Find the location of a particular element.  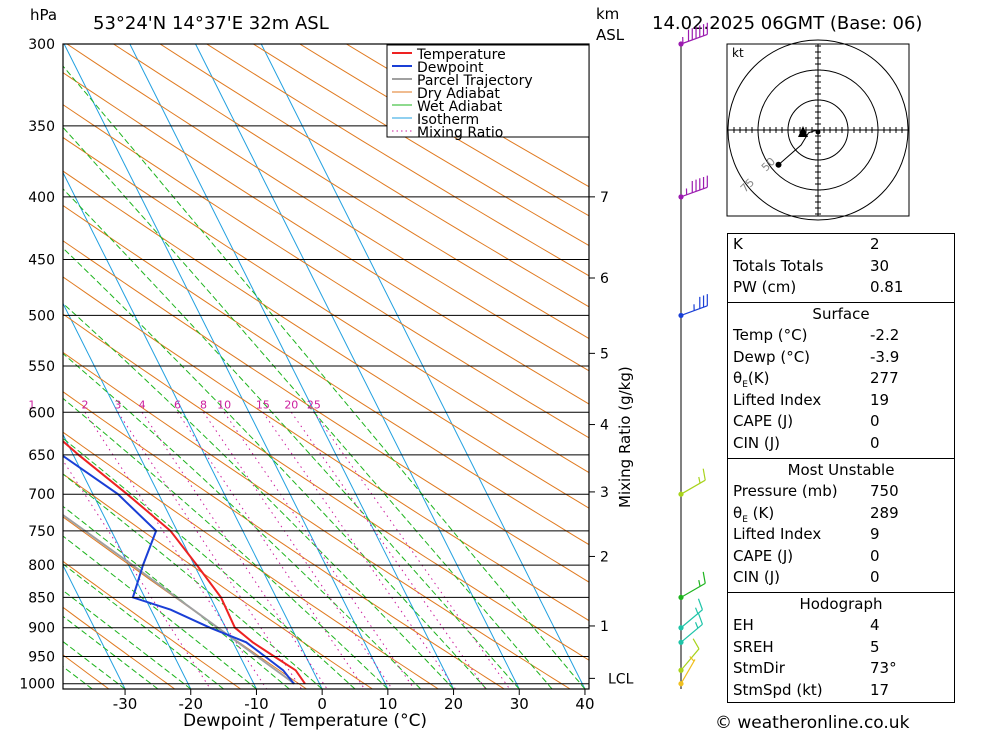

mixing-ratio-label: 10 is located at coordinates (224, 404).